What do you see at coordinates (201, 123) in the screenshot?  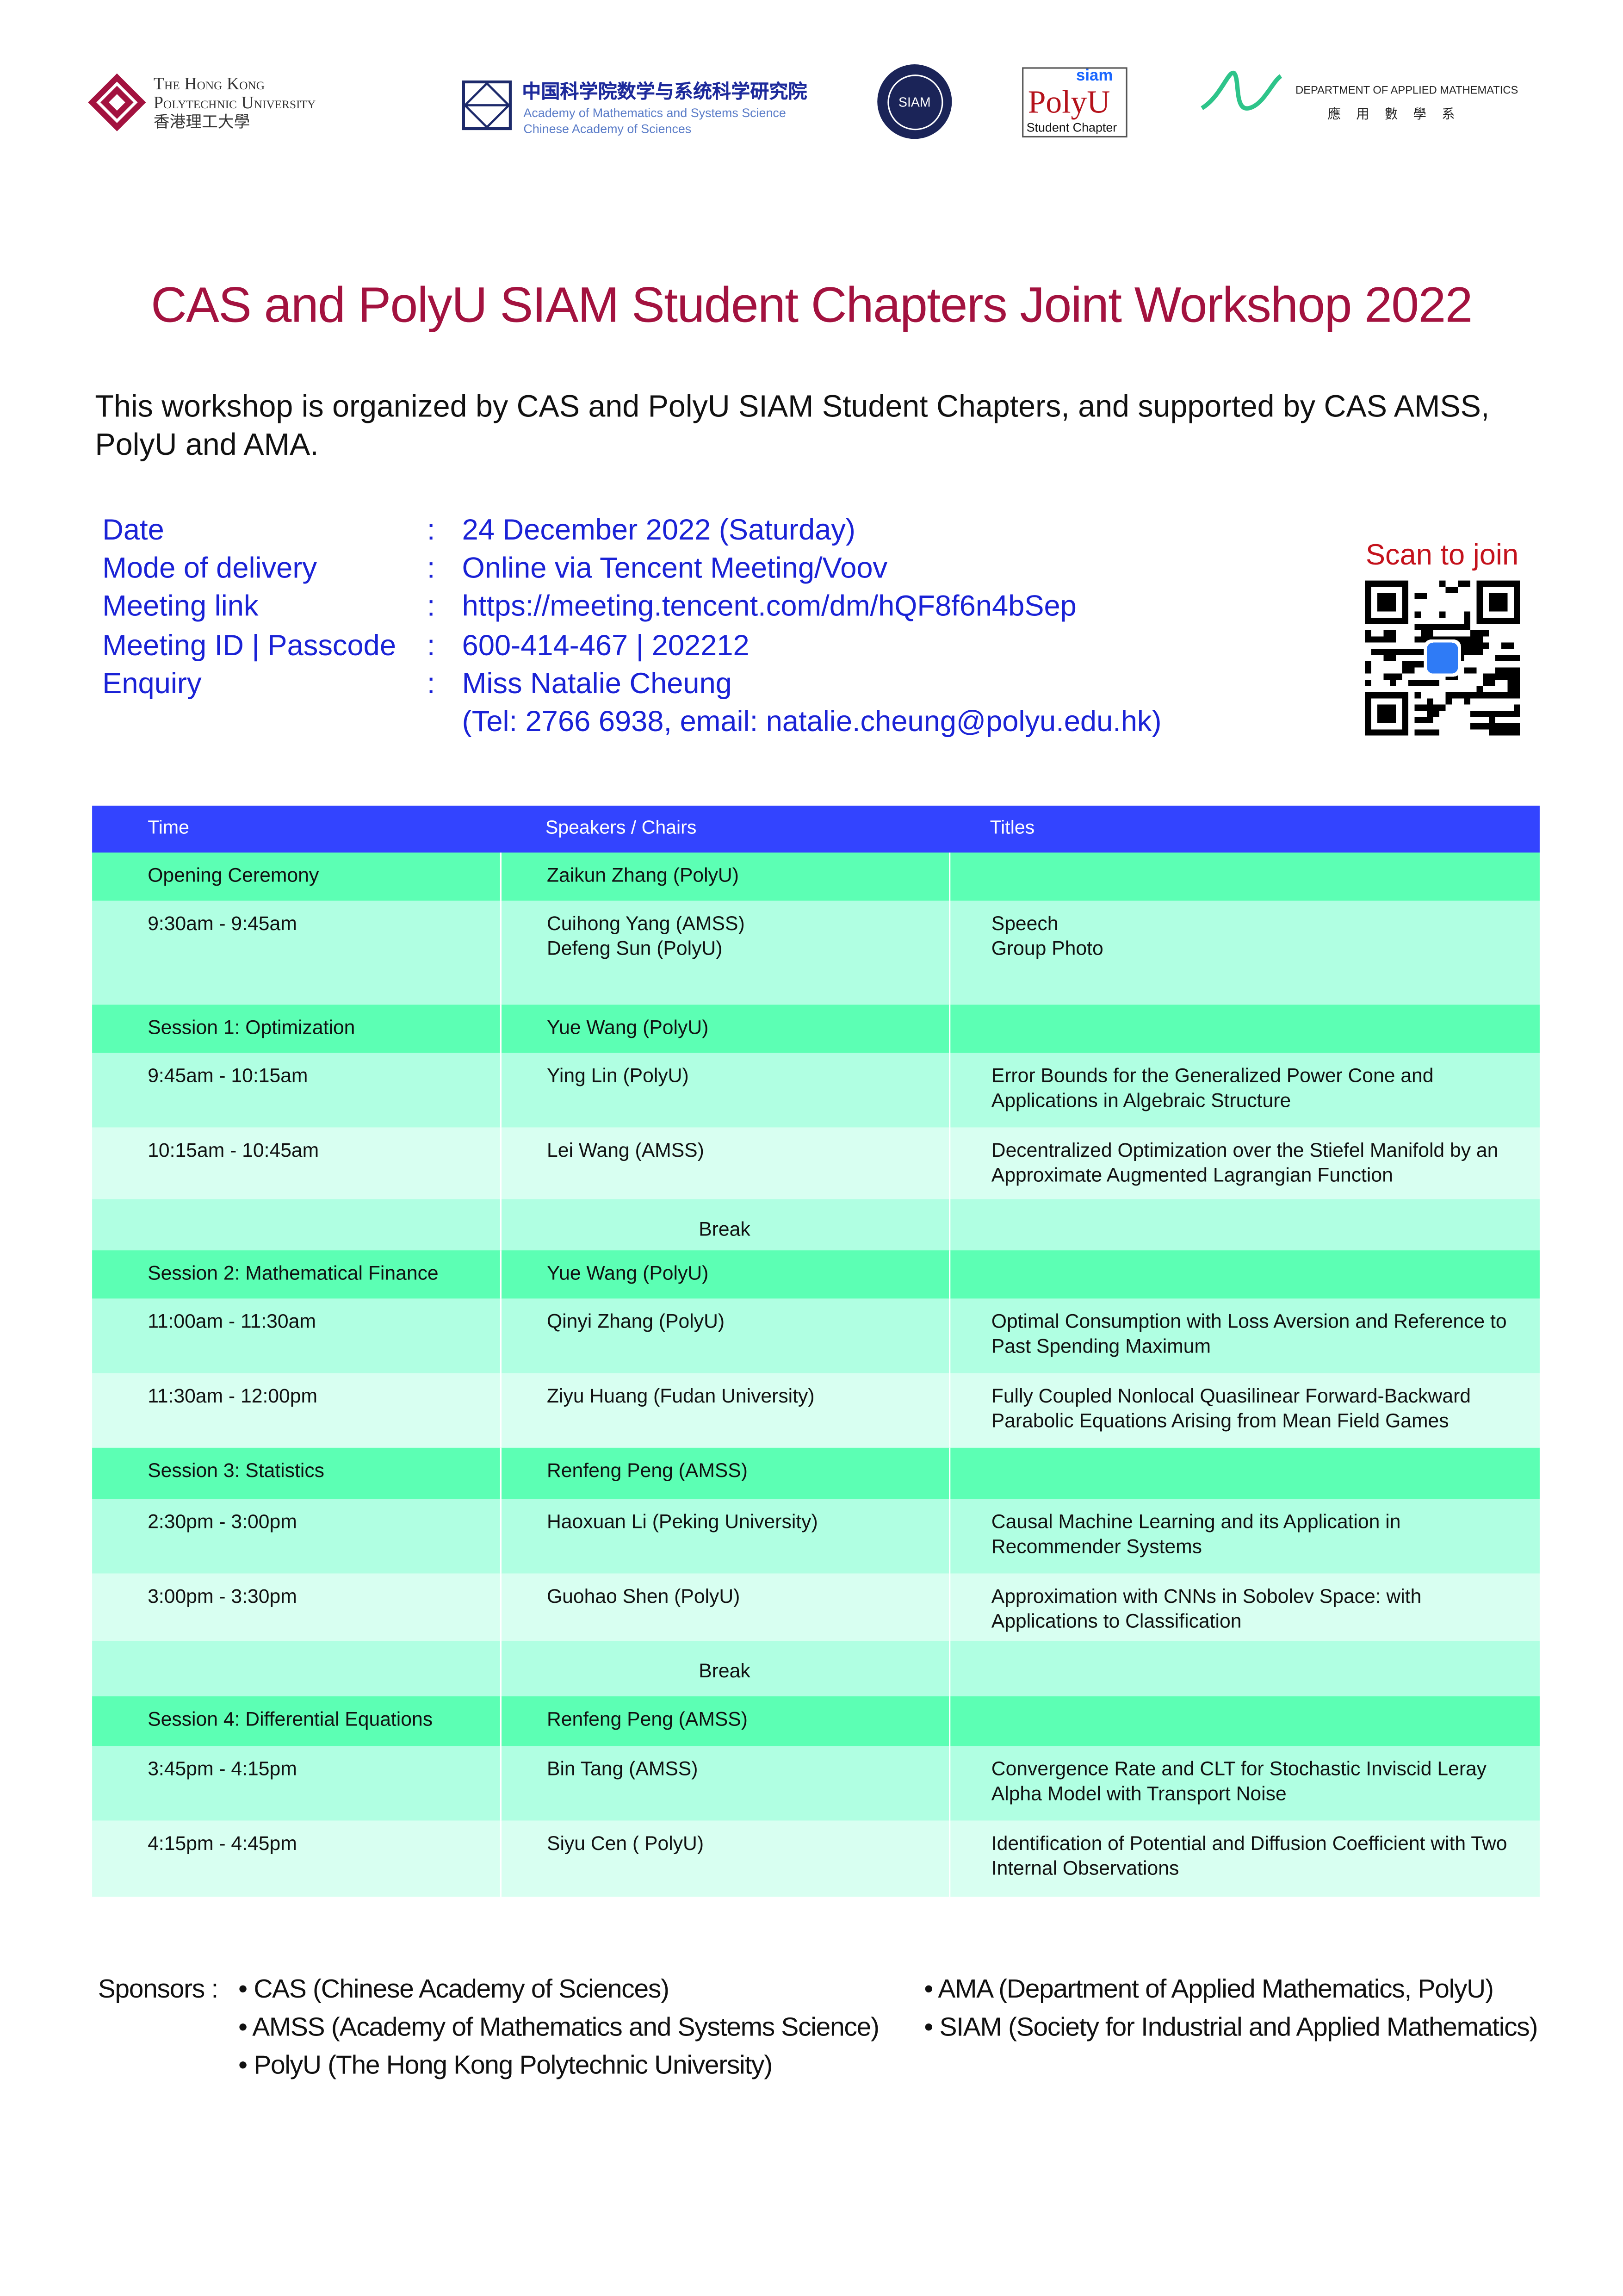 I see `polyu-name-zh: 香港理工大學` at bounding box center [201, 123].